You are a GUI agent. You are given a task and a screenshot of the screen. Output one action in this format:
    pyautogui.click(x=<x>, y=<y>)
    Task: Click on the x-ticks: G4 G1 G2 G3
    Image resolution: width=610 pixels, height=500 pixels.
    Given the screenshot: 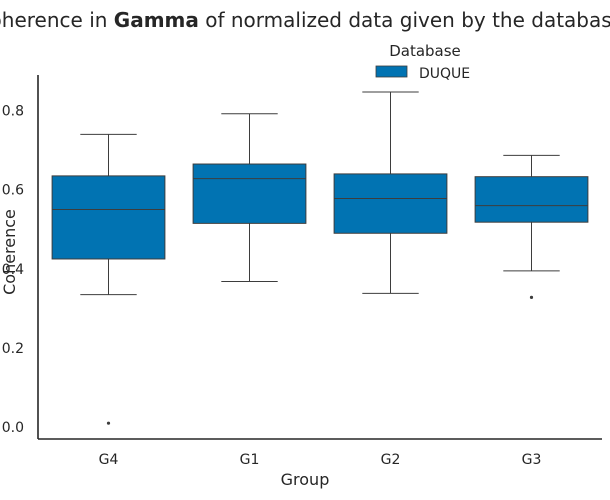 What is the action you would take?
    pyautogui.click(x=320, y=460)
    